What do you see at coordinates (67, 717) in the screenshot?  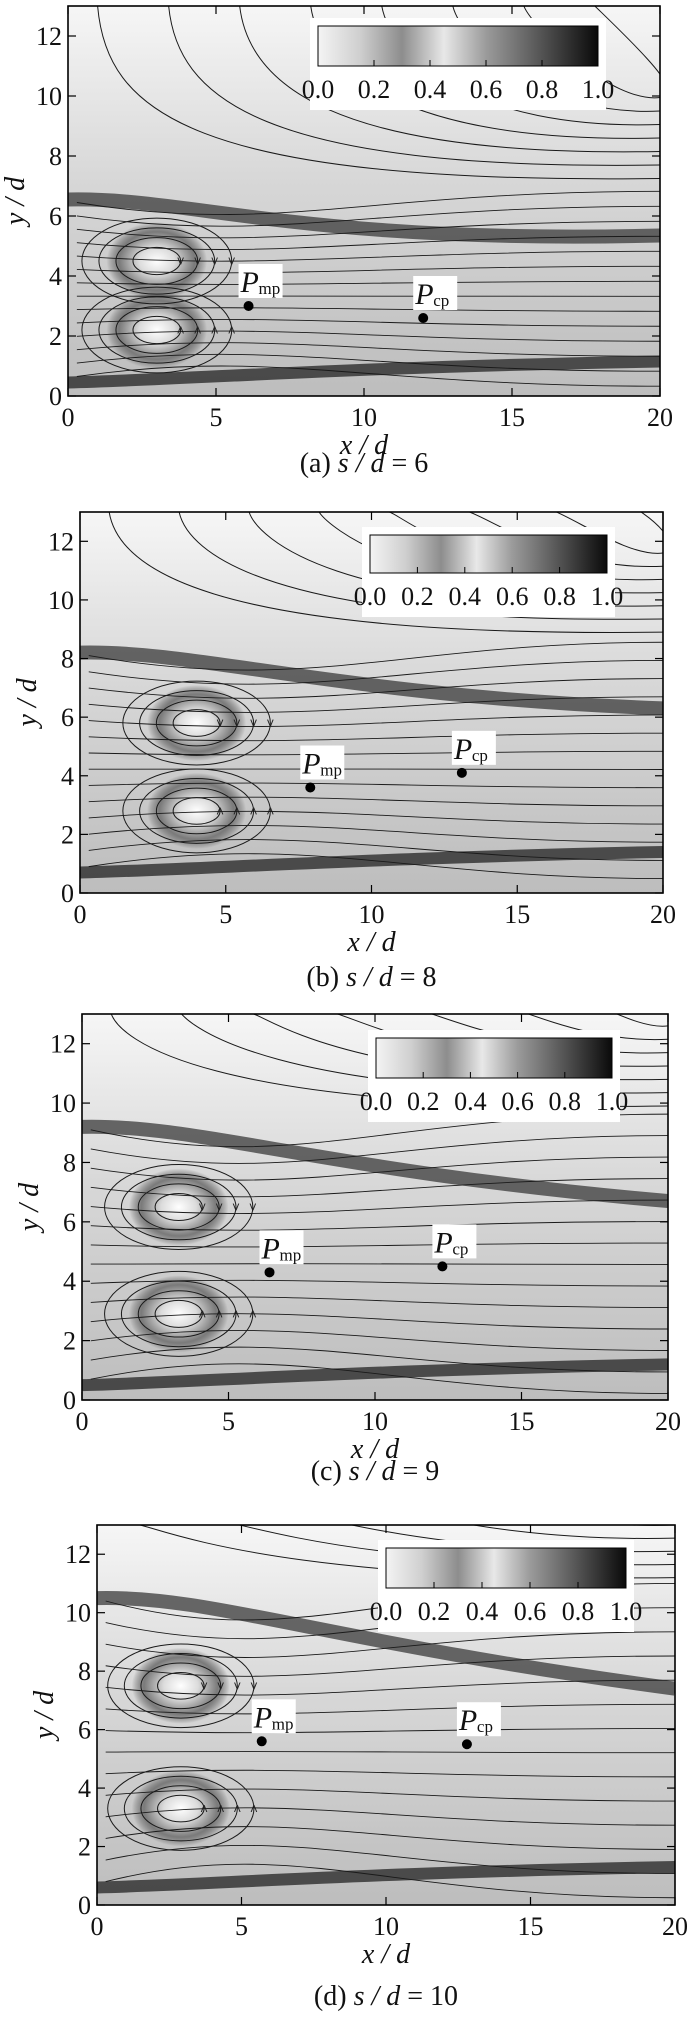 I see `y-tick-label: 6` at bounding box center [67, 717].